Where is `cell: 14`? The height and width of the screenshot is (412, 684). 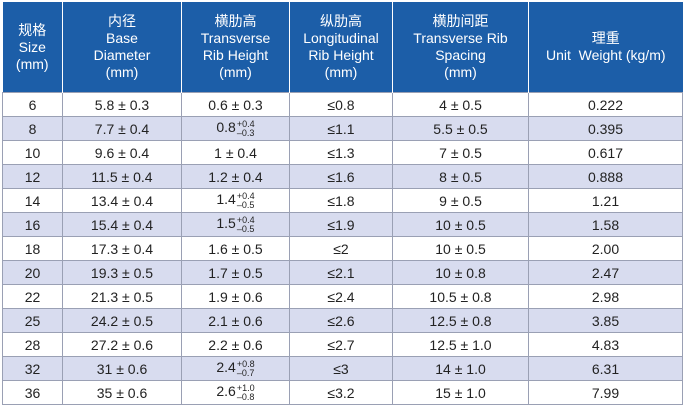
cell: 14 is located at coordinates (32, 200).